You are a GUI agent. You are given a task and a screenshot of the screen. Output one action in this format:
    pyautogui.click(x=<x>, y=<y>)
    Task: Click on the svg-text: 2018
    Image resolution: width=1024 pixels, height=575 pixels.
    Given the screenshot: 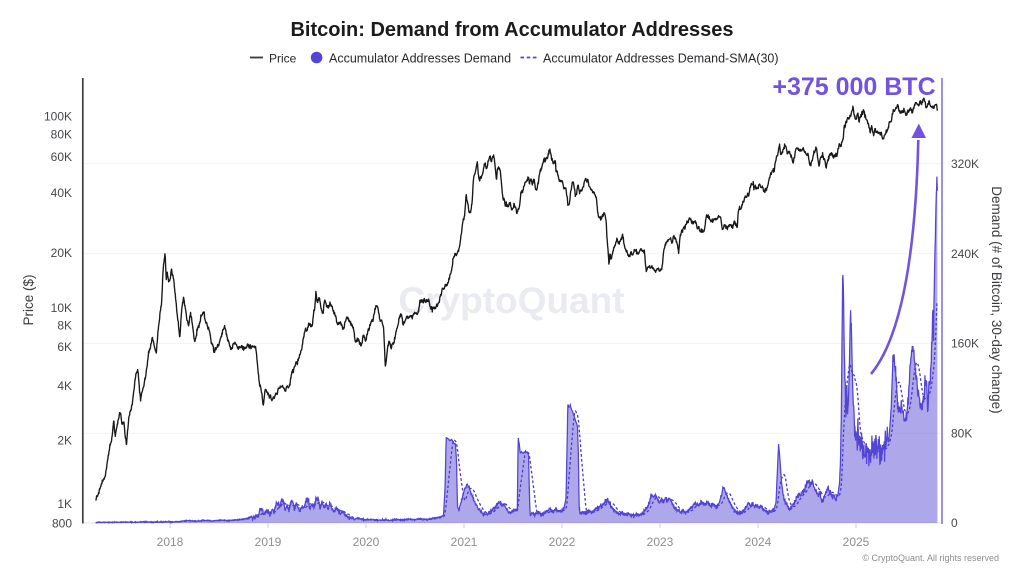 What is the action you would take?
    pyautogui.click(x=170, y=542)
    